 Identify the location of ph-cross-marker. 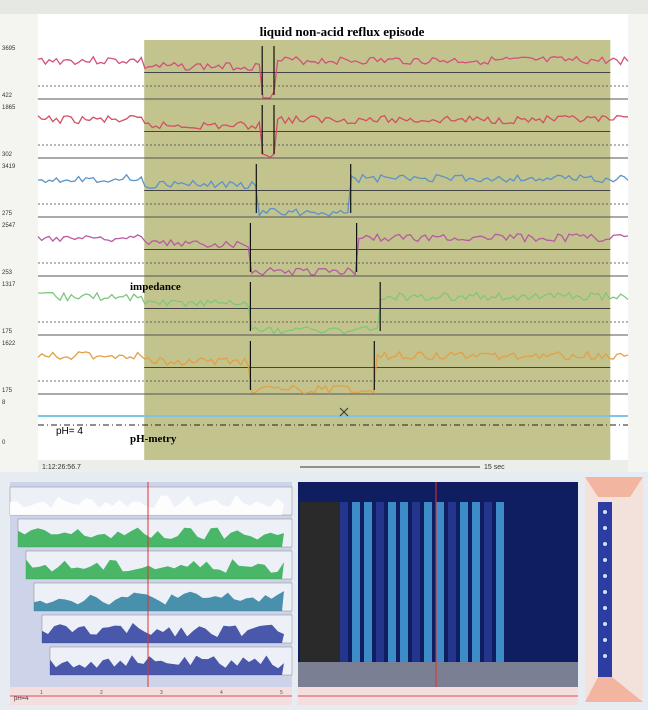
(344, 412).